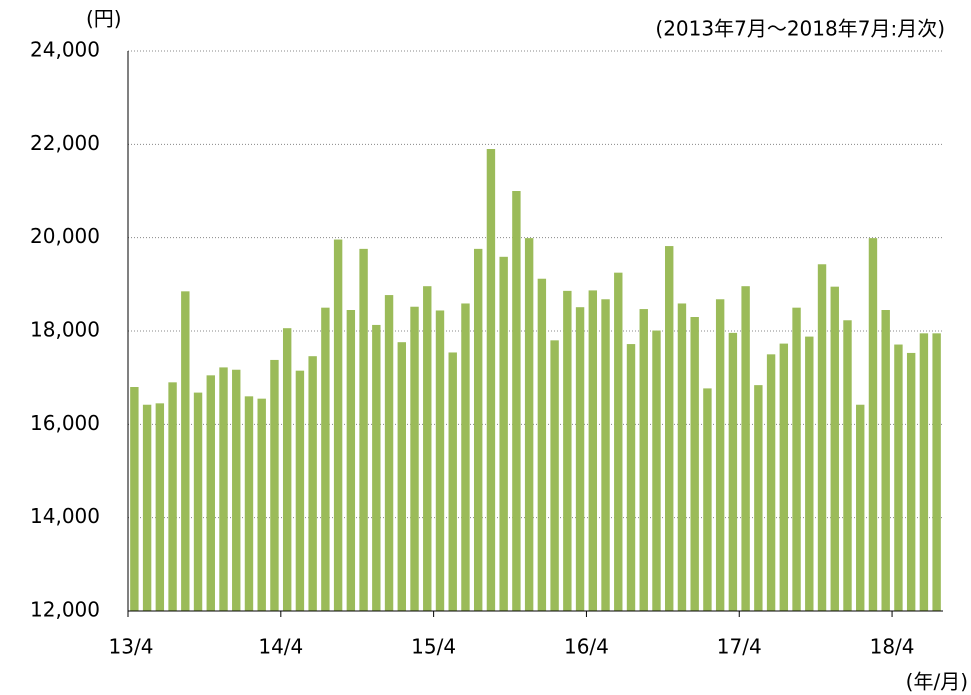 The image size is (971, 695). Describe the element at coordinates (131, 647) in the screenshot. I see `x-tick-label: 13/4` at that location.